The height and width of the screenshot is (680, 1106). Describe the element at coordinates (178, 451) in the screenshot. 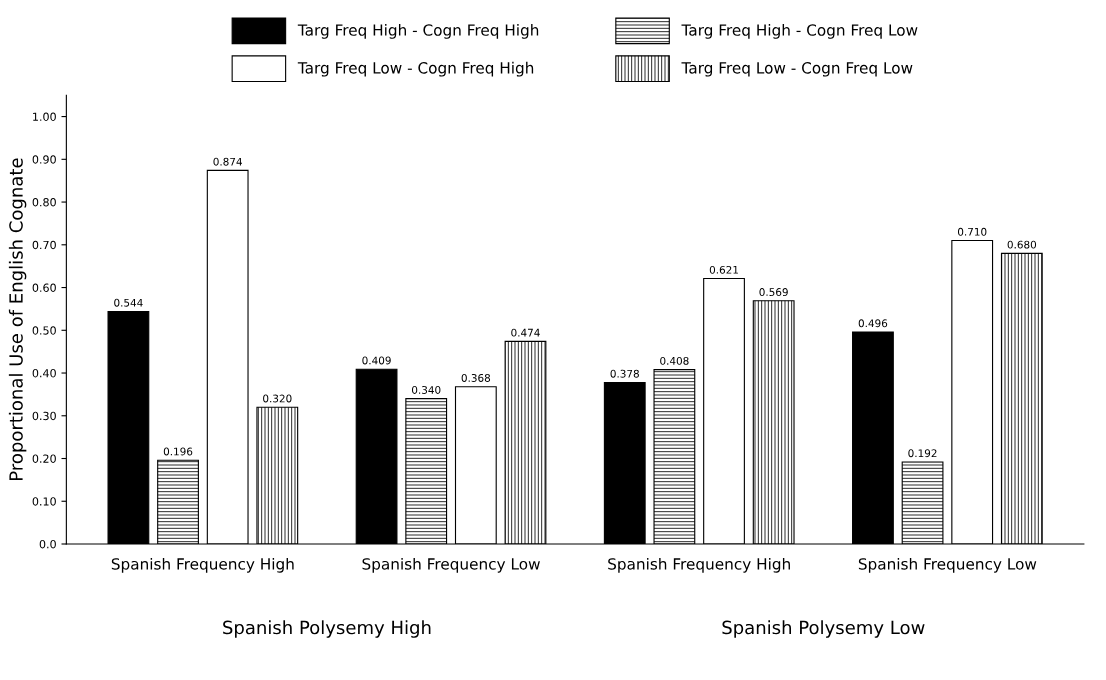

I see `data-label: 0.196` at that location.